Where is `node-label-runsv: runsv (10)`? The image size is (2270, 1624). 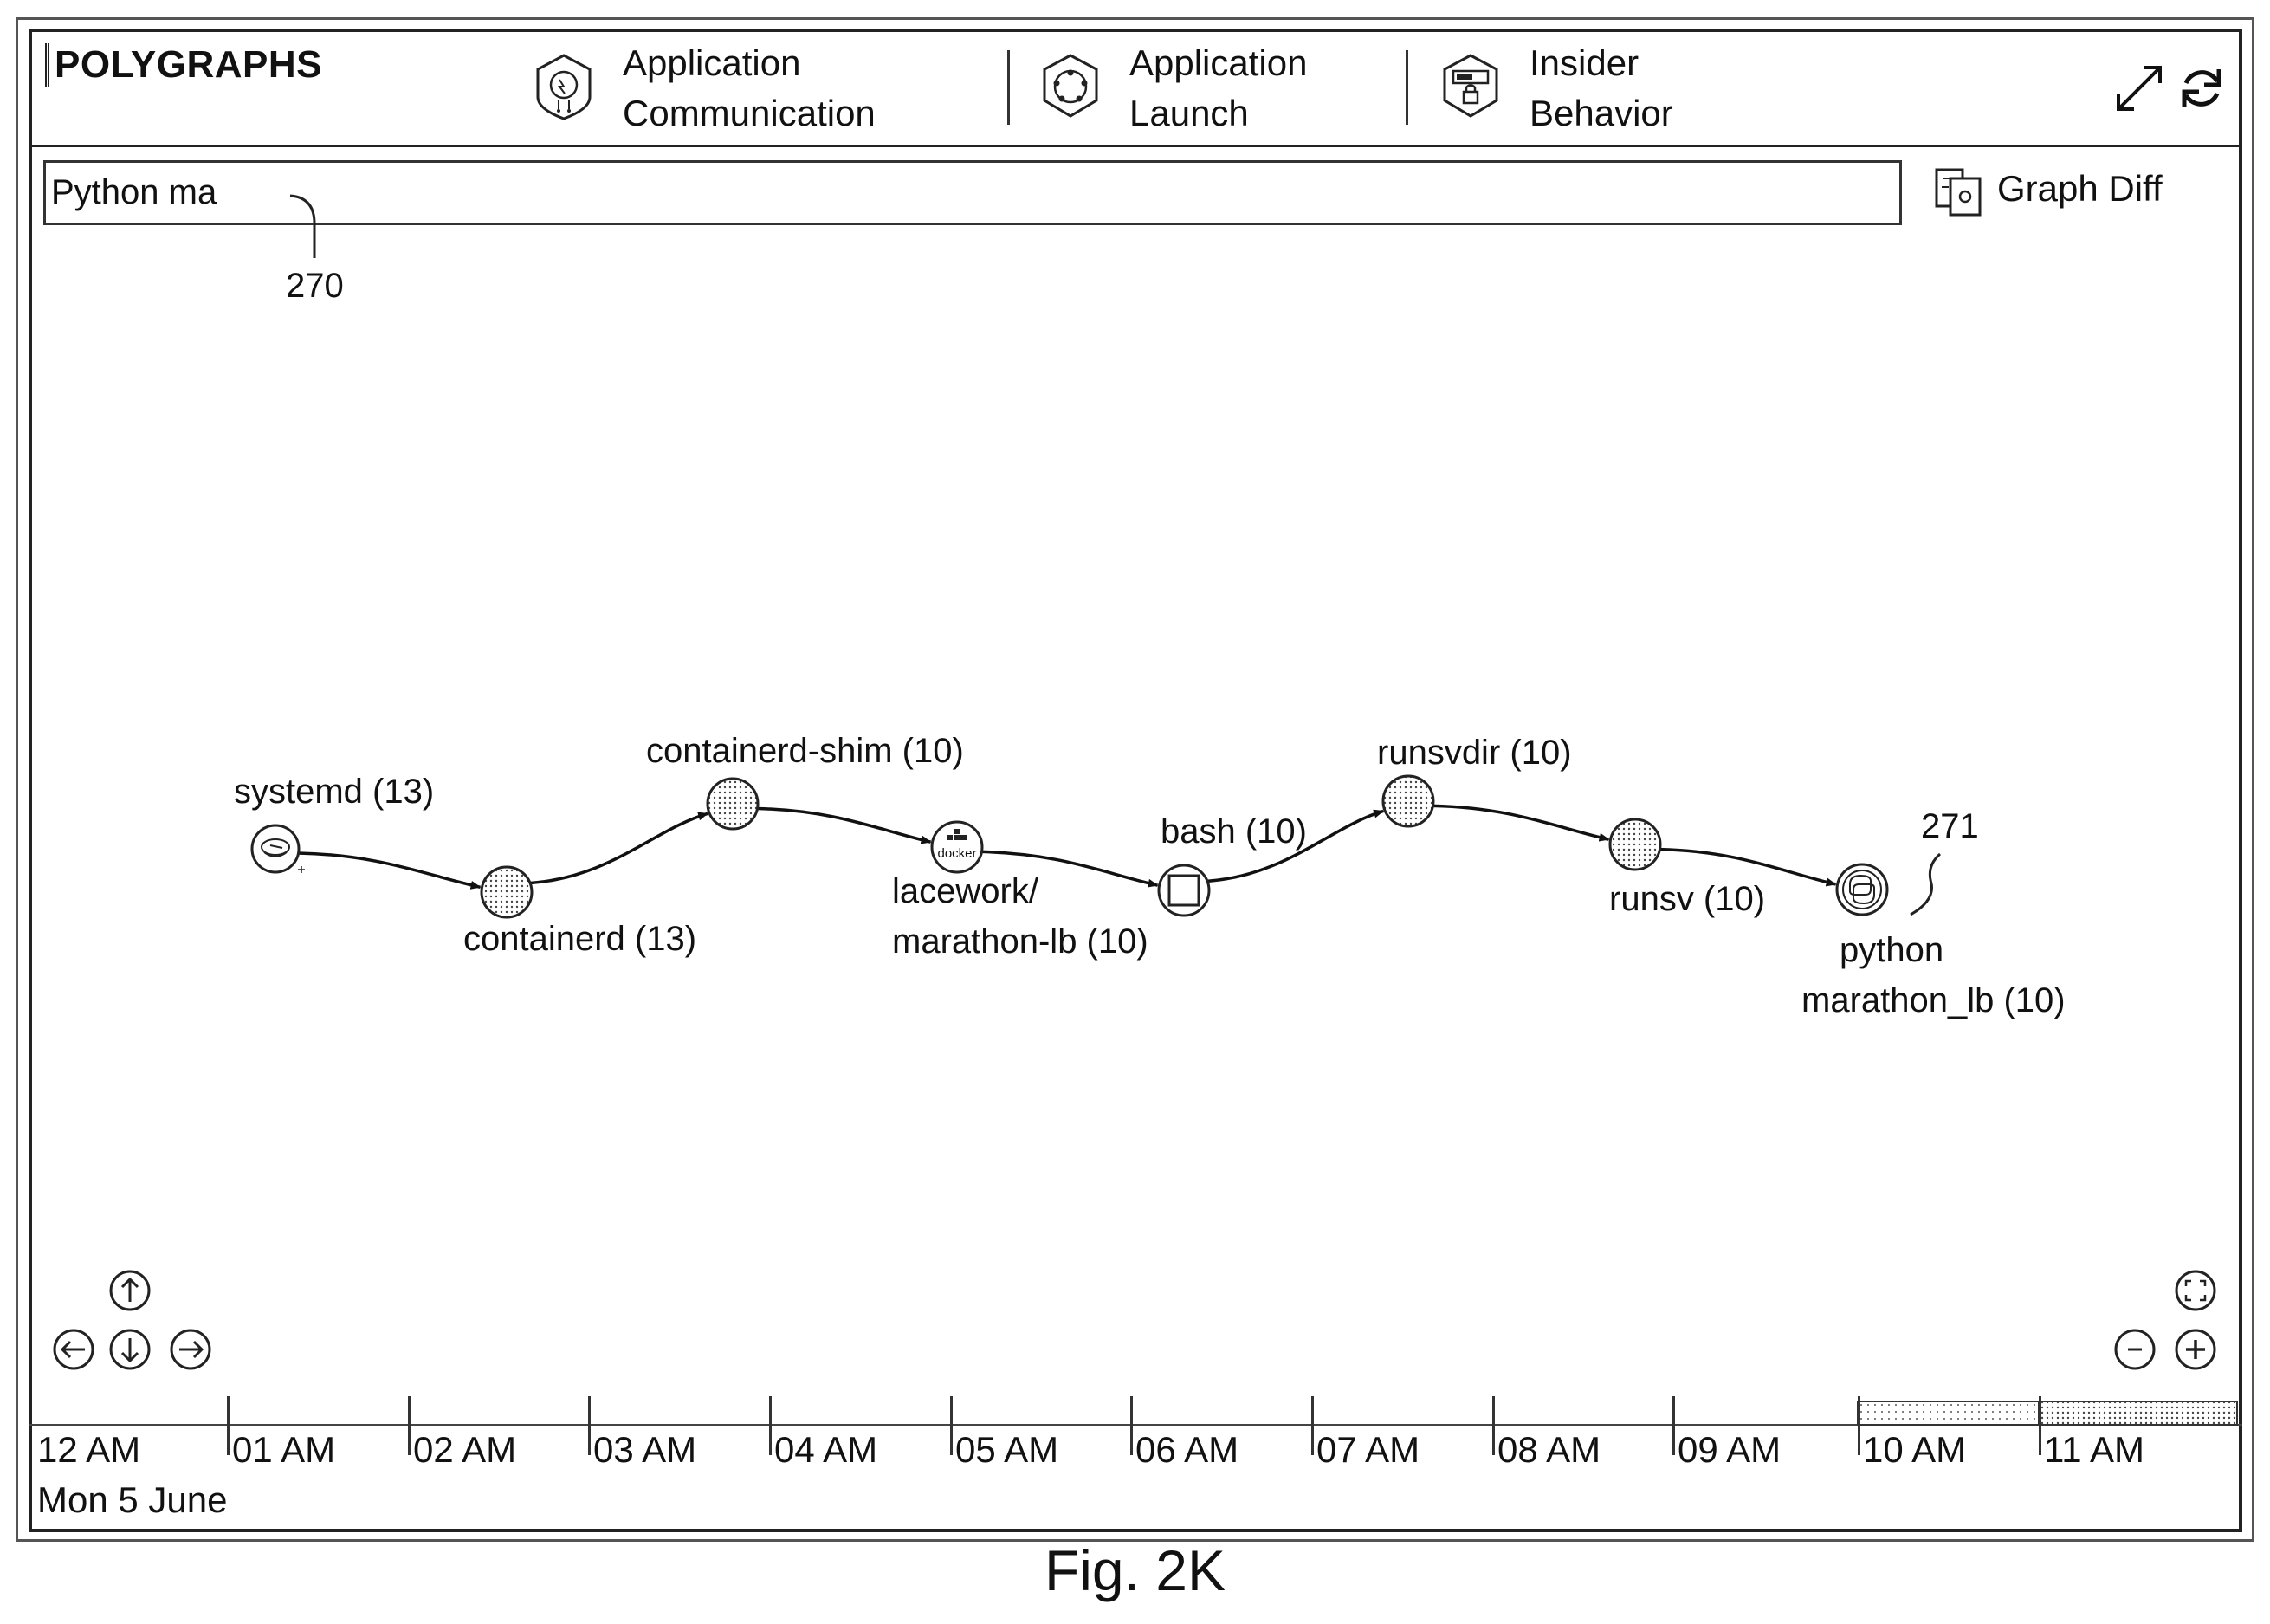
node-label-runsv: runsv (10) is located at coordinates (1687, 899).